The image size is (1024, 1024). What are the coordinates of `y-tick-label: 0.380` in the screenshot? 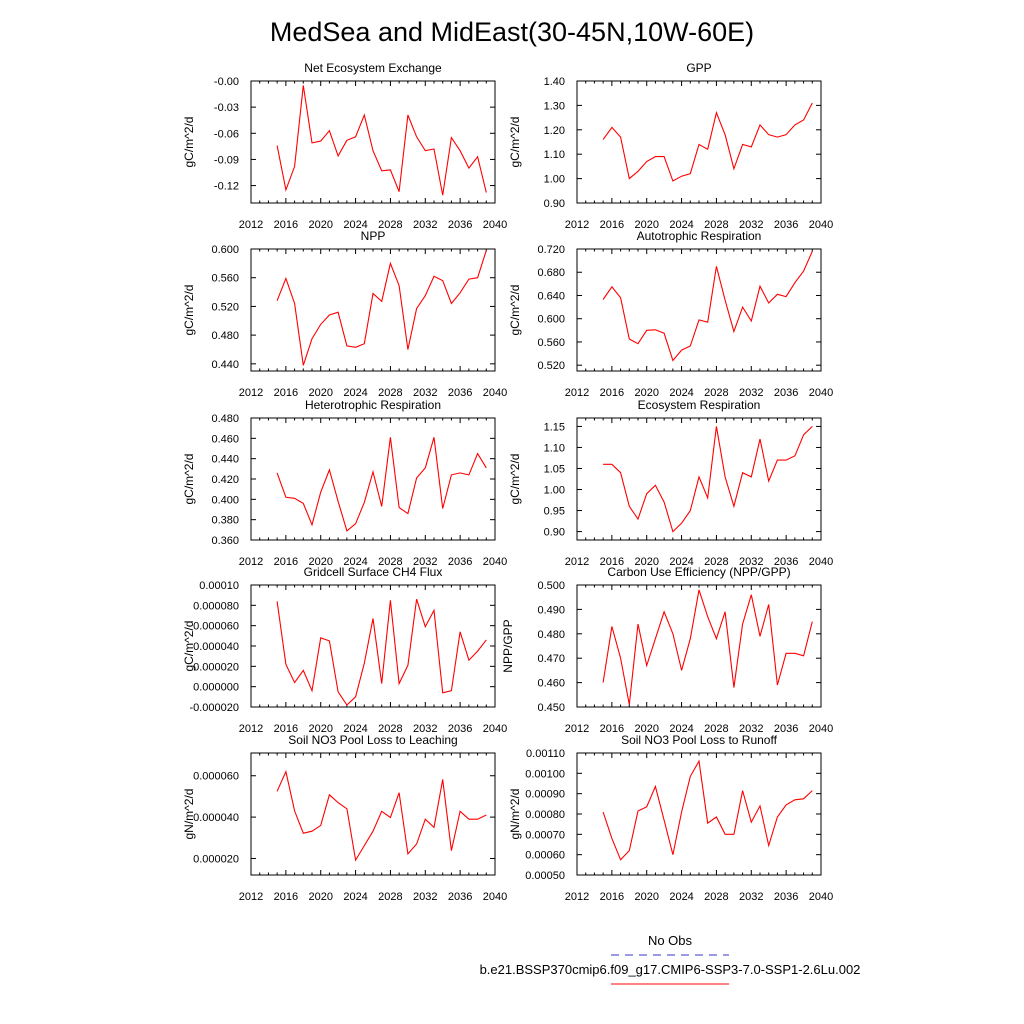 It's located at (225, 521).